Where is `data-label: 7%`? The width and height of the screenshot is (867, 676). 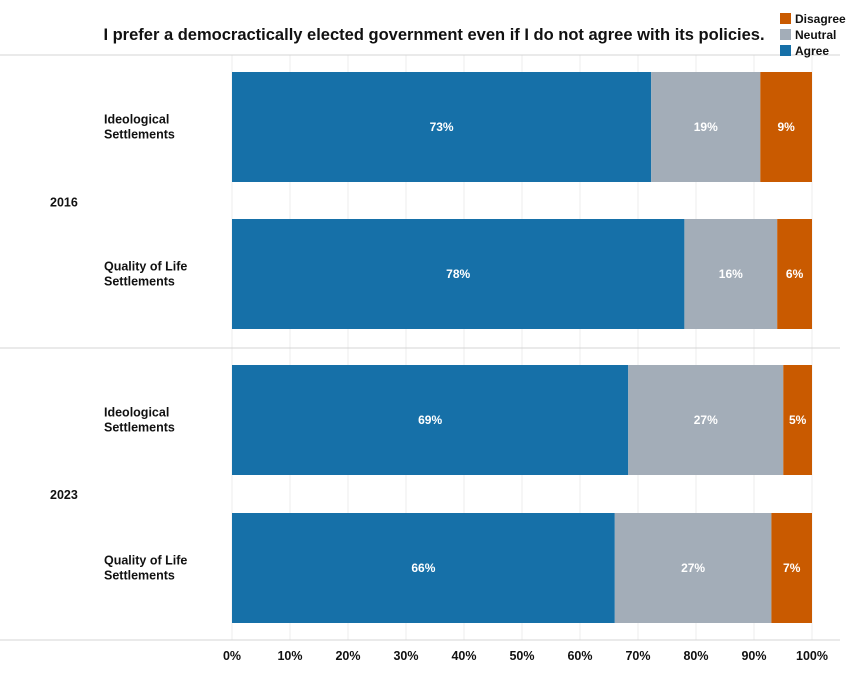 data-label: 7% is located at coordinates (792, 568).